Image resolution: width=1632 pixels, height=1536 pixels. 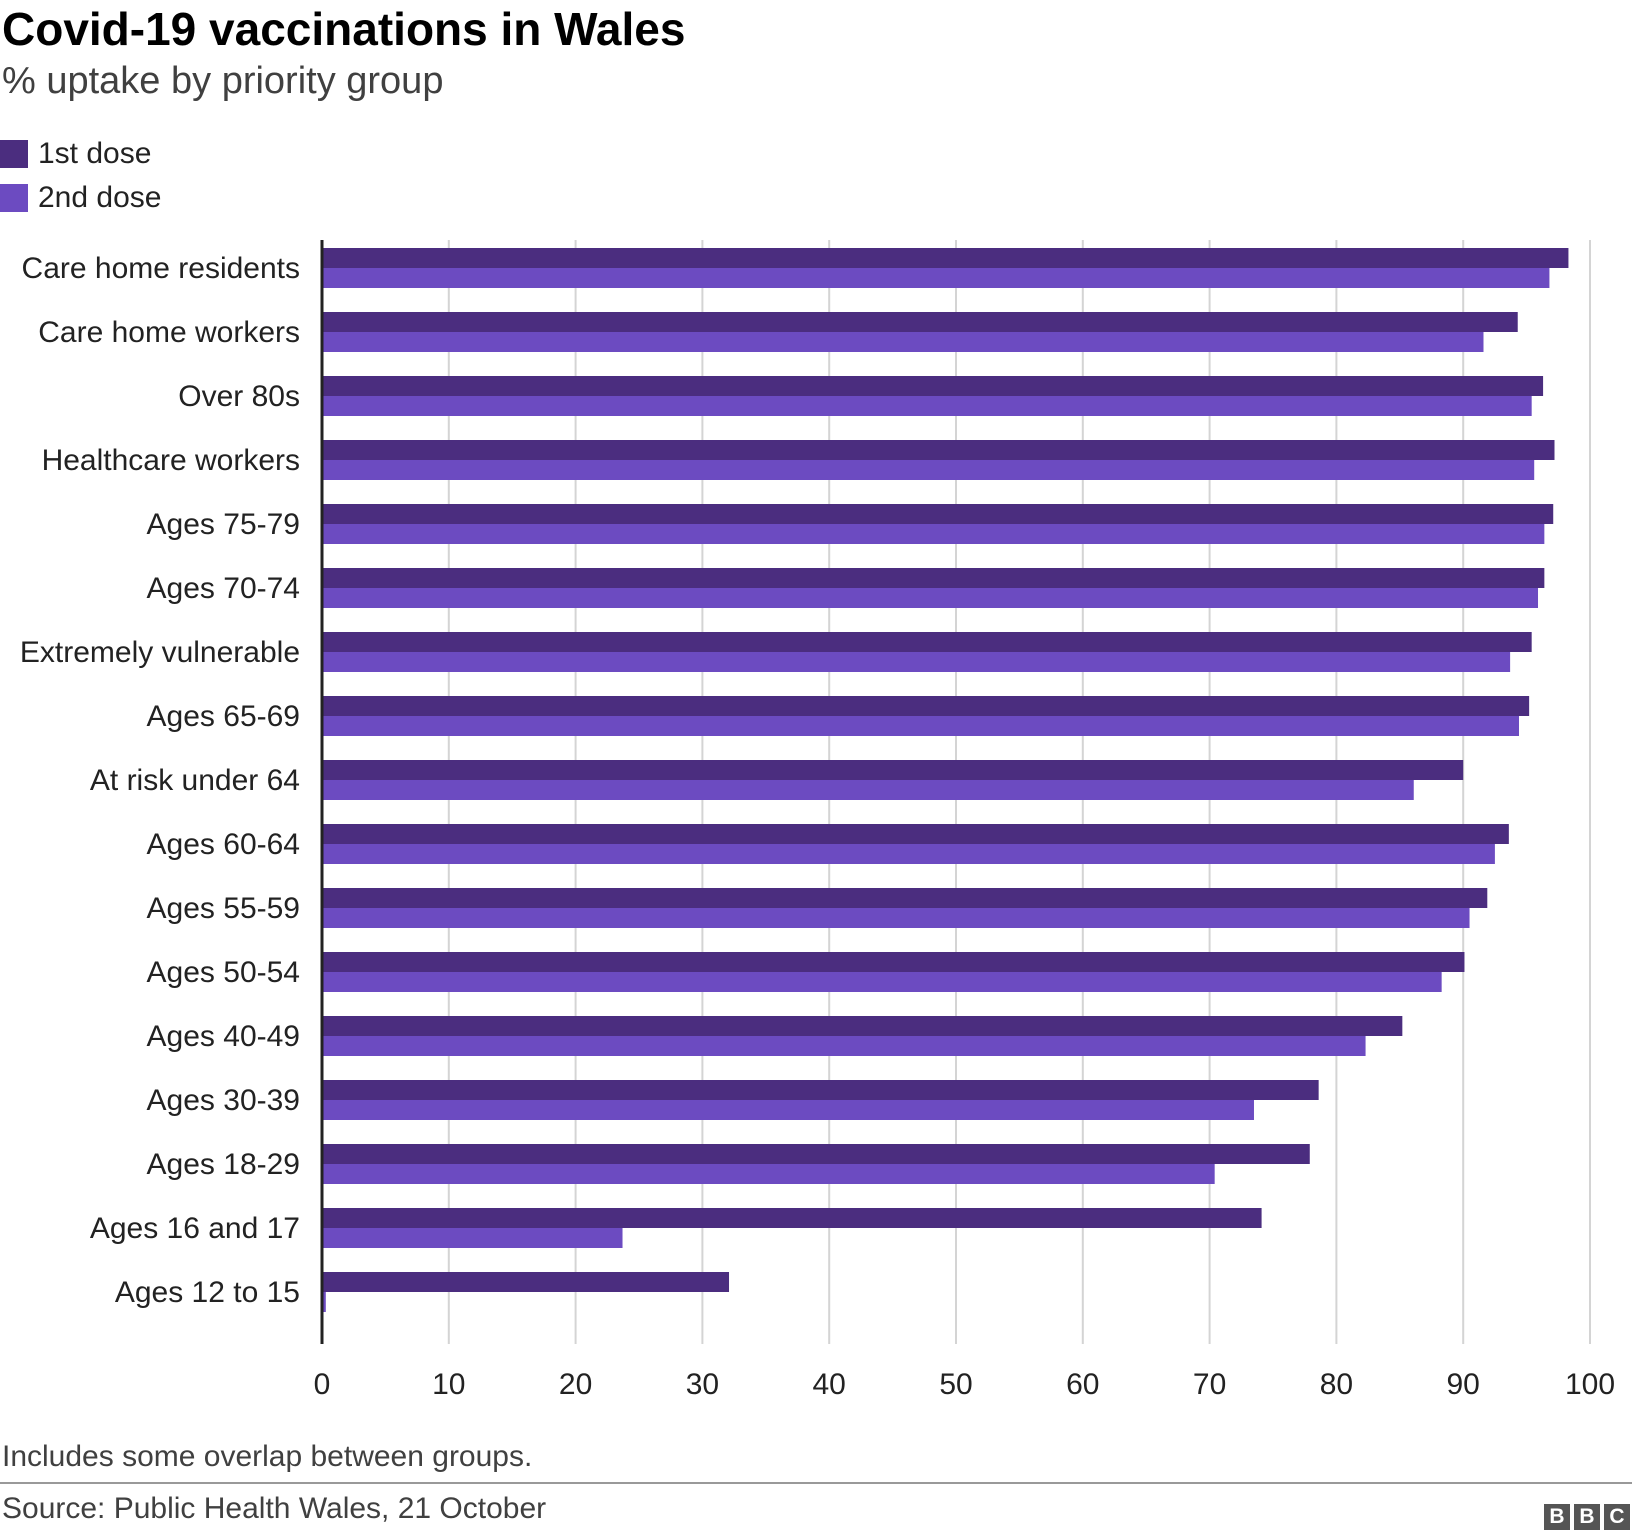 What do you see at coordinates (1082, 1384) in the screenshot?
I see `x-tick-label: 60` at bounding box center [1082, 1384].